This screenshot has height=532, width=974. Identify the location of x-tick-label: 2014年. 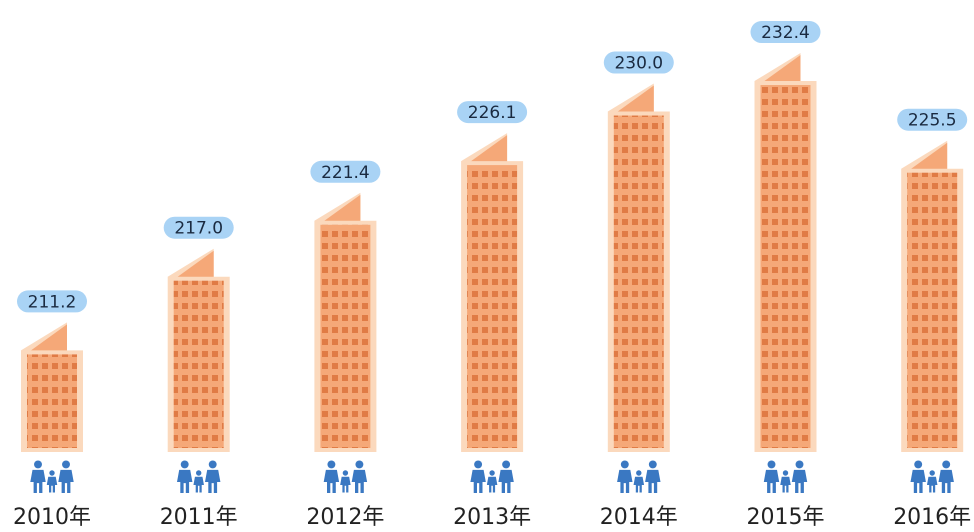
(639, 517).